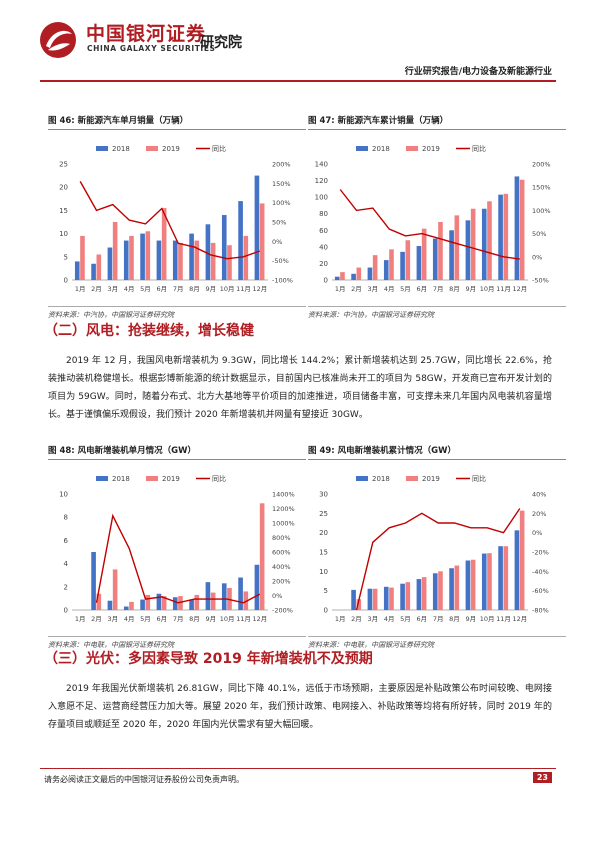  Describe the element at coordinates (149, 331) in the screenshot. I see `section-heading-wind: （二）风电：抢装继续，增长稳健` at that location.